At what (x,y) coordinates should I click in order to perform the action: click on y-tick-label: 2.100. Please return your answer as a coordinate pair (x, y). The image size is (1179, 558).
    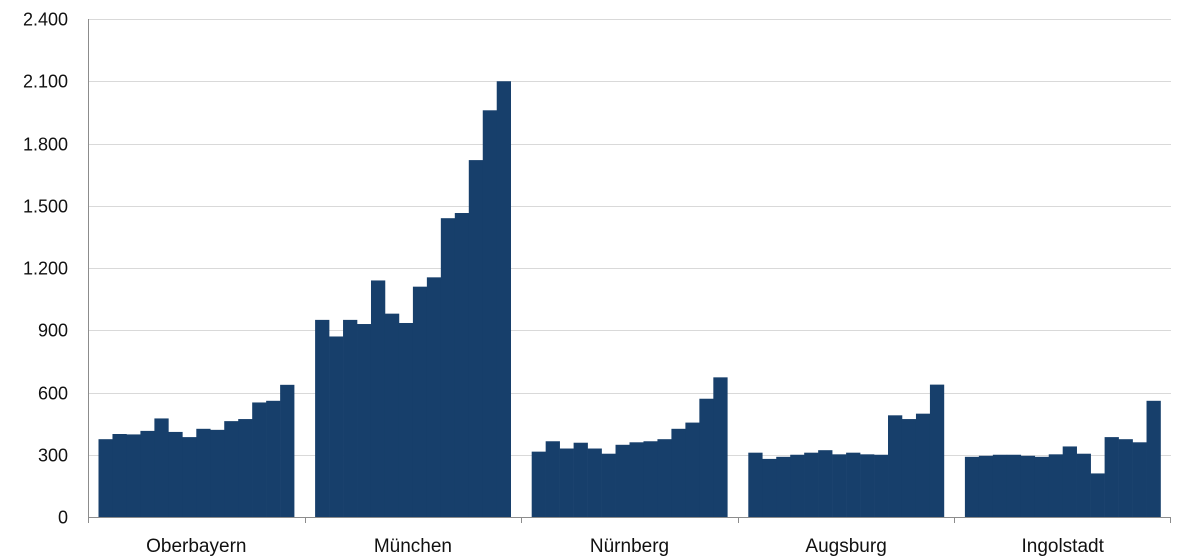
    Looking at the image, I should click on (45, 82).